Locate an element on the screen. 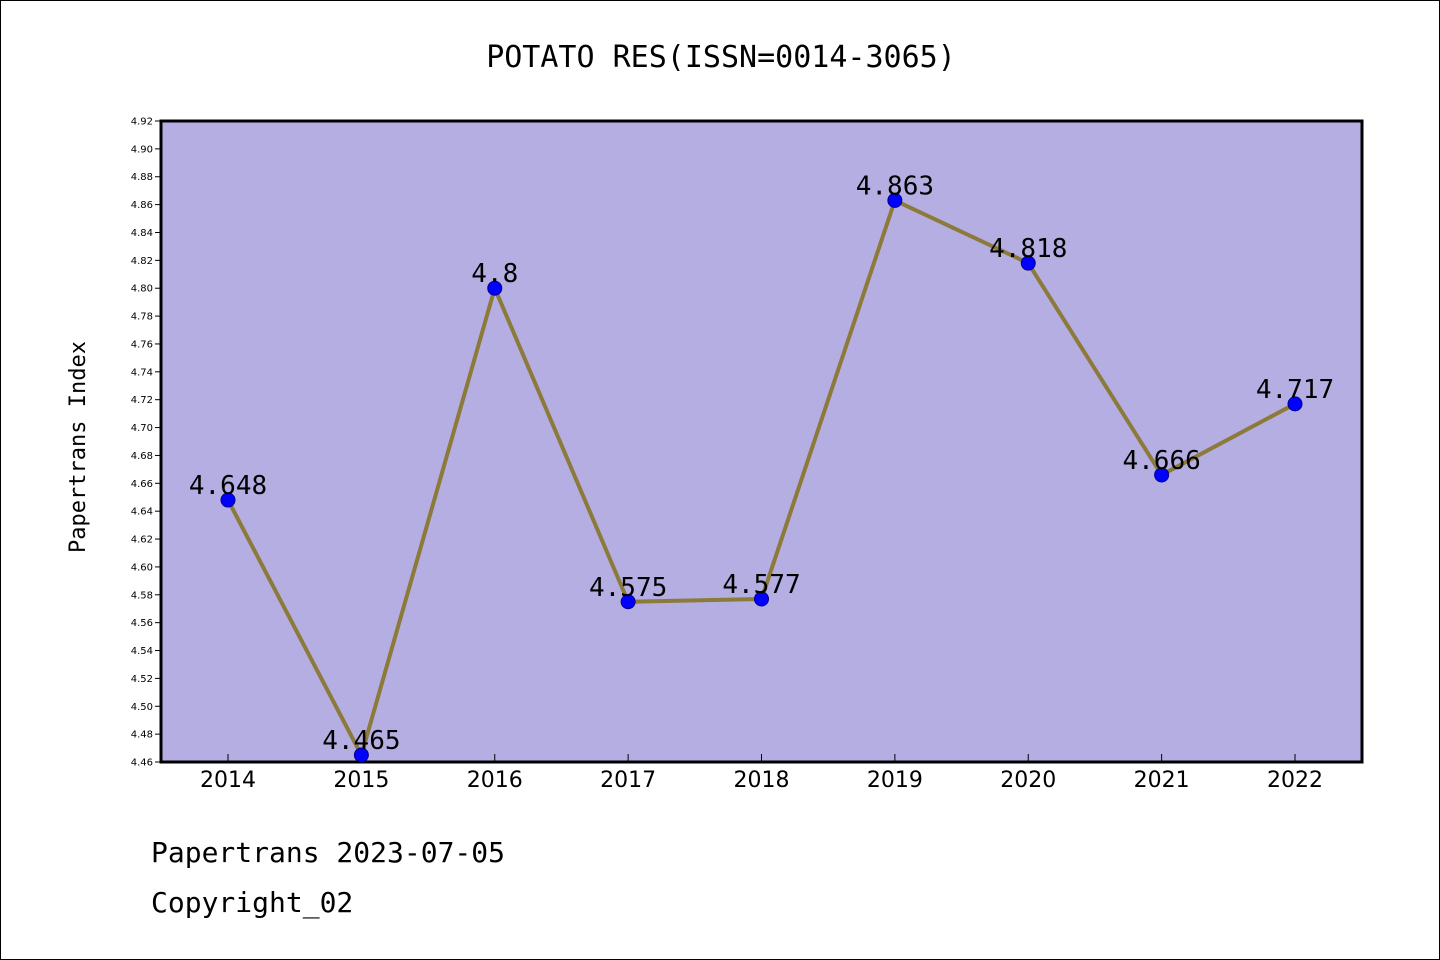  y-tick-label: 4.50 is located at coordinates (142, 707).